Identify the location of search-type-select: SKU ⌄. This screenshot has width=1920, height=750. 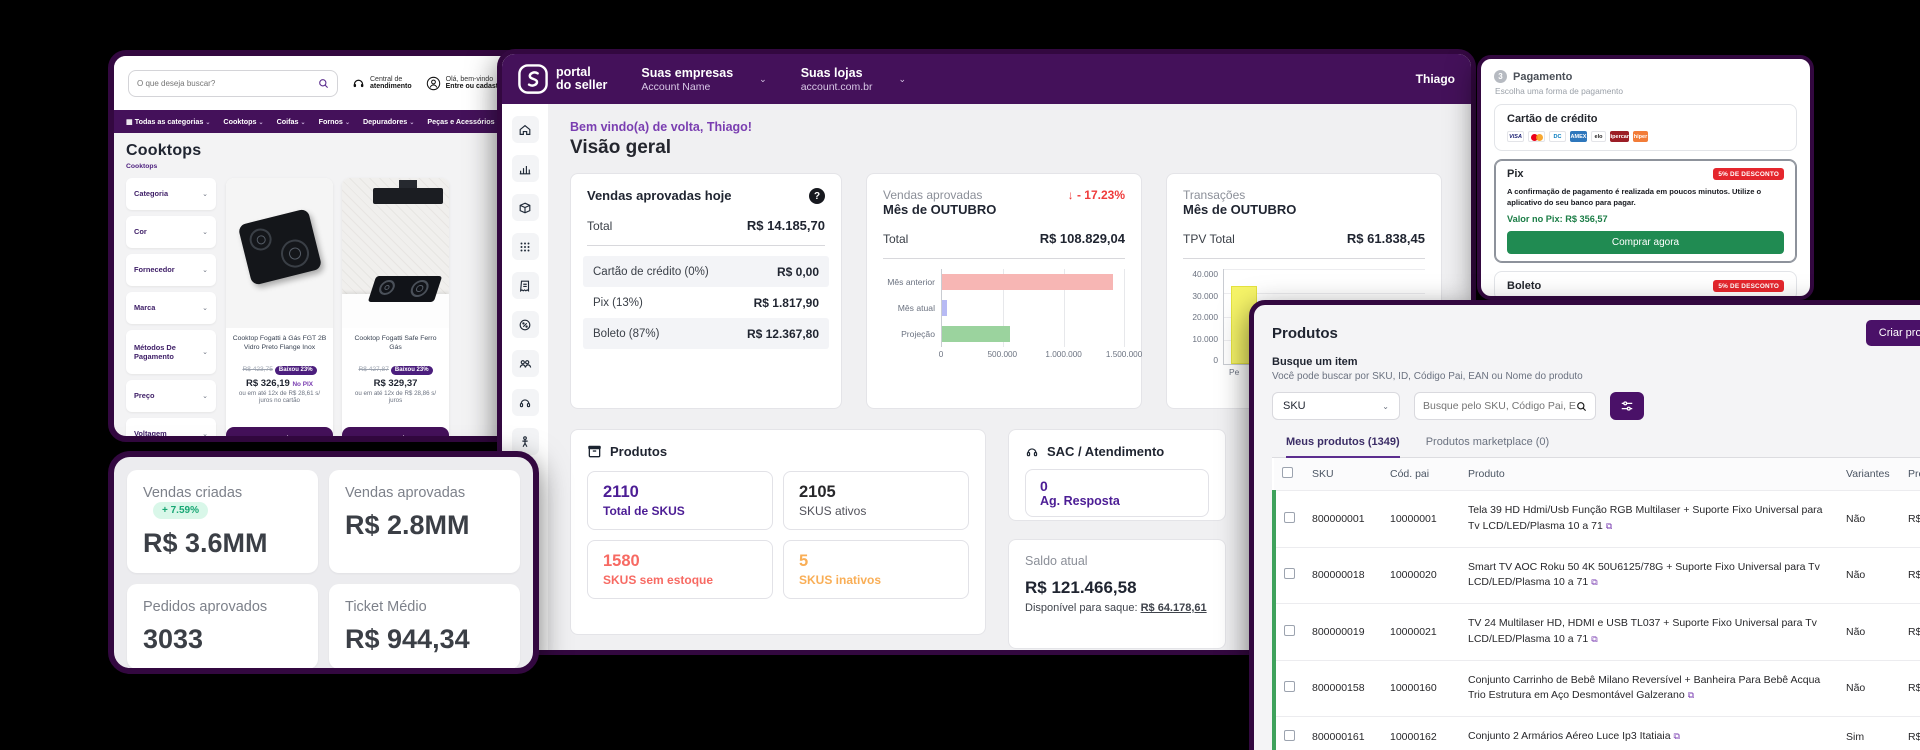
(1336, 406).